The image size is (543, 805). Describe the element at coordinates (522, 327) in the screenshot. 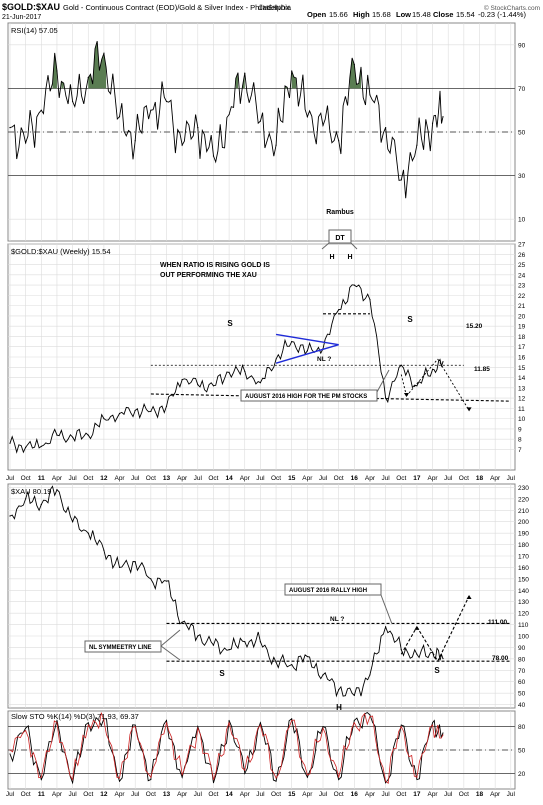

I see `y-tick-label: 19` at that location.